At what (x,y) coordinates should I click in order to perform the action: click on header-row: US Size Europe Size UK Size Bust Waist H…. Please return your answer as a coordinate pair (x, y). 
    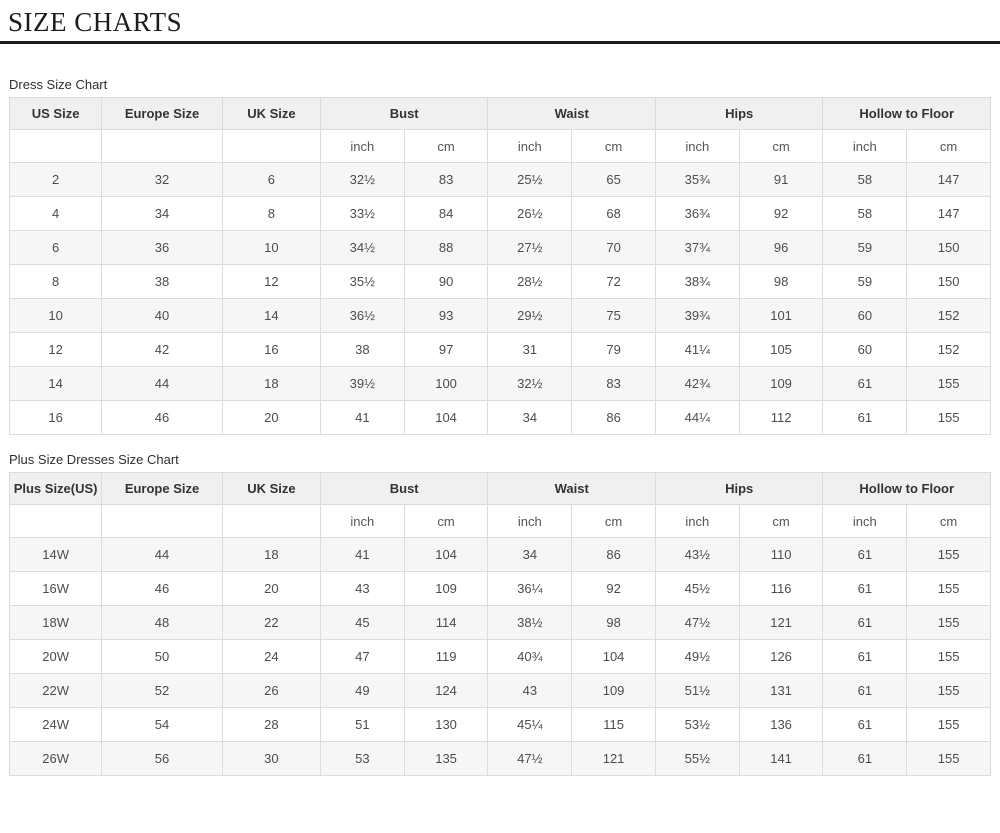
    Looking at the image, I should click on (499, 113).